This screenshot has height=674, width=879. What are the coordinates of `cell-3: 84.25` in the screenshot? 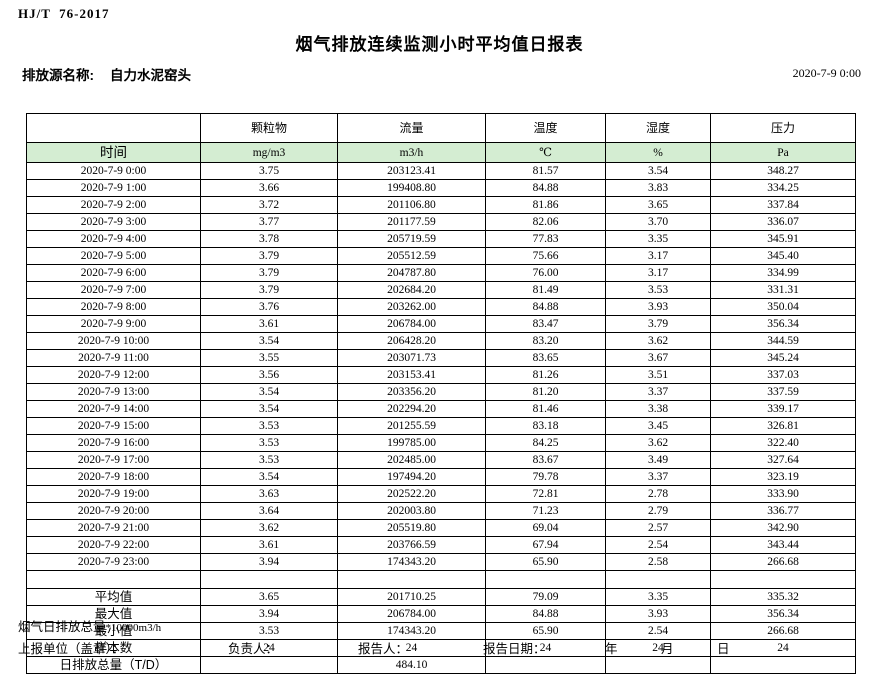 It's located at (545, 443).